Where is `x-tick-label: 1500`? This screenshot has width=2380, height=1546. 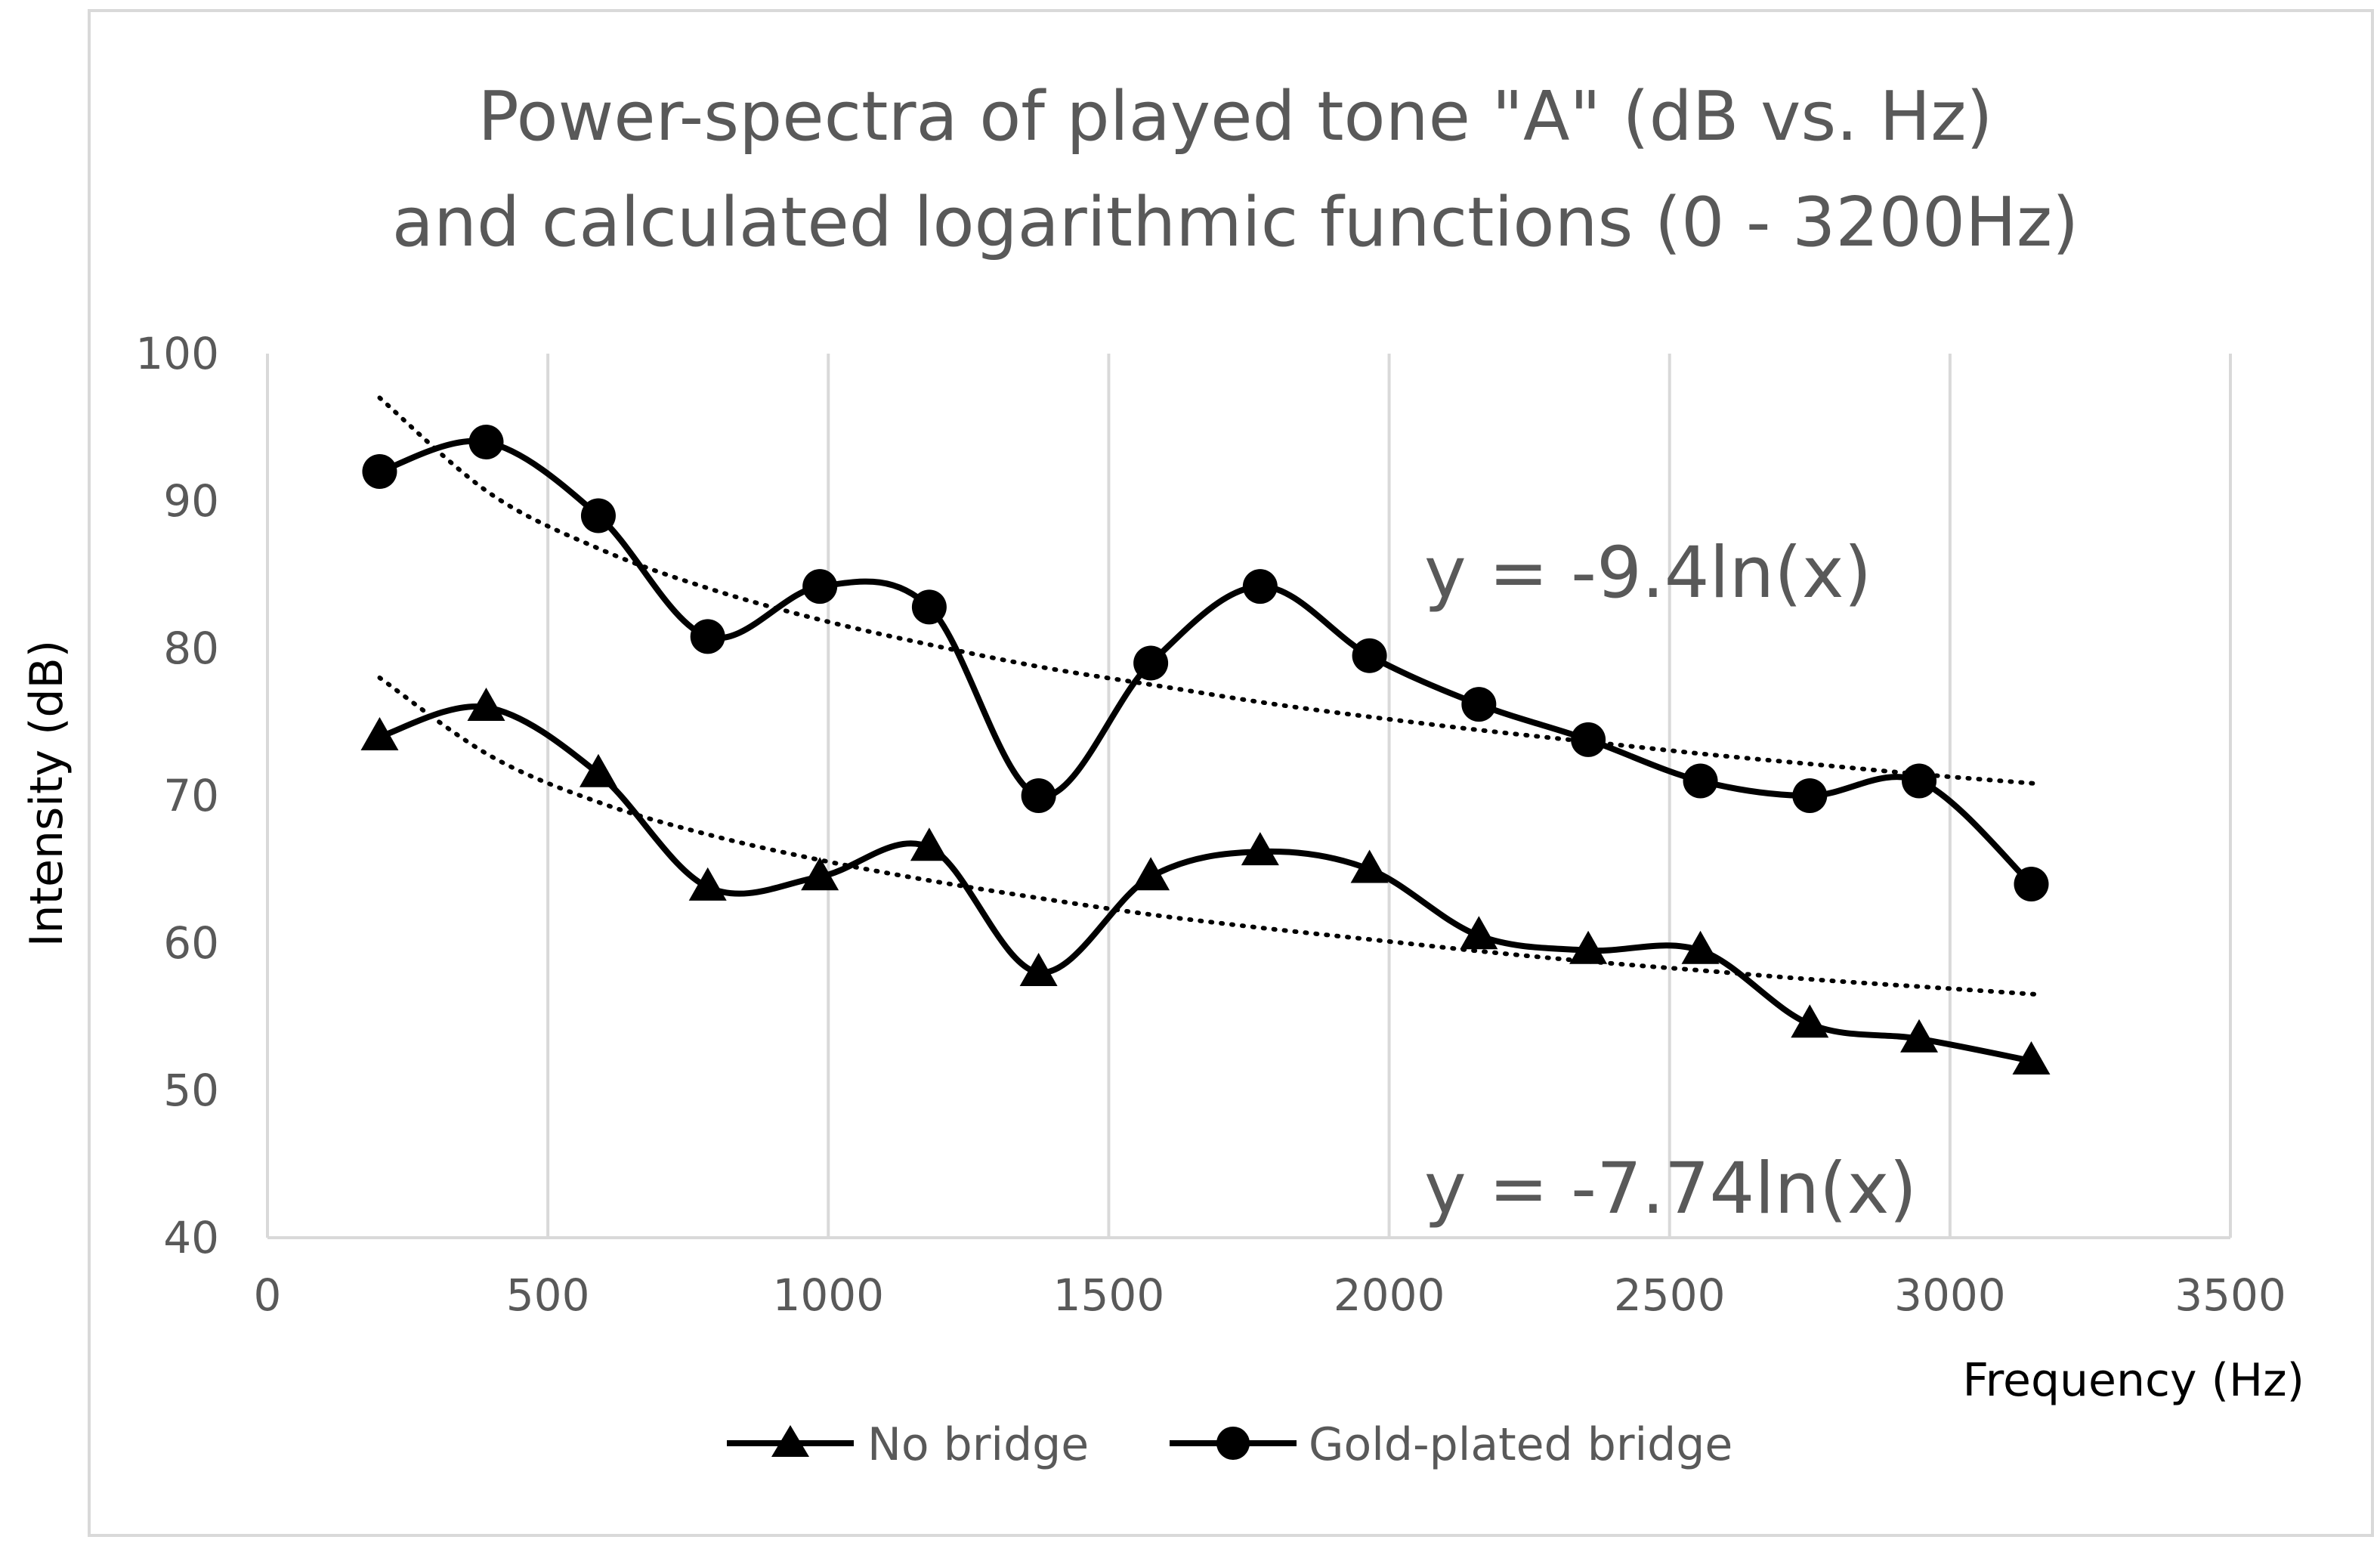 x-tick-label: 1500 is located at coordinates (1109, 1295).